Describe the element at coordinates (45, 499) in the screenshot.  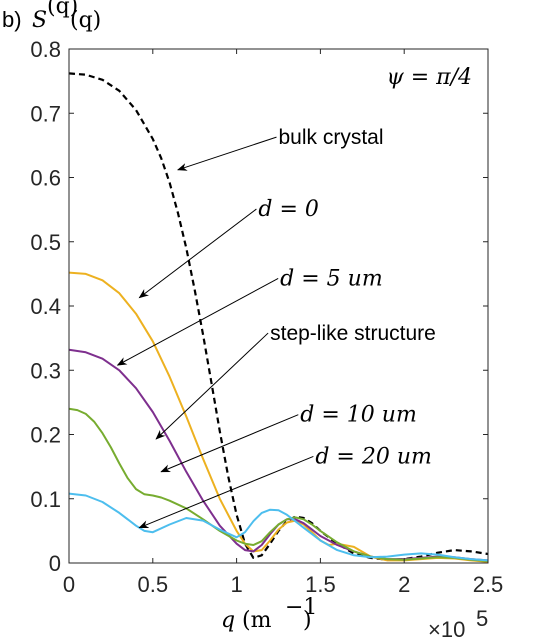
I see `y-tick-label: 0.1` at that location.